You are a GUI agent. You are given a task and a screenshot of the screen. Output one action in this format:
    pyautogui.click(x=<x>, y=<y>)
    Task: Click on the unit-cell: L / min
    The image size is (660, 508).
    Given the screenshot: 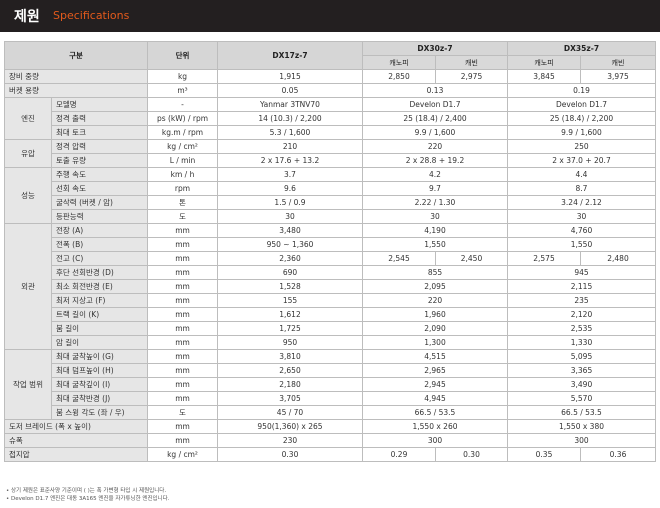 What is the action you would take?
    pyautogui.click(x=182, y=160)
    